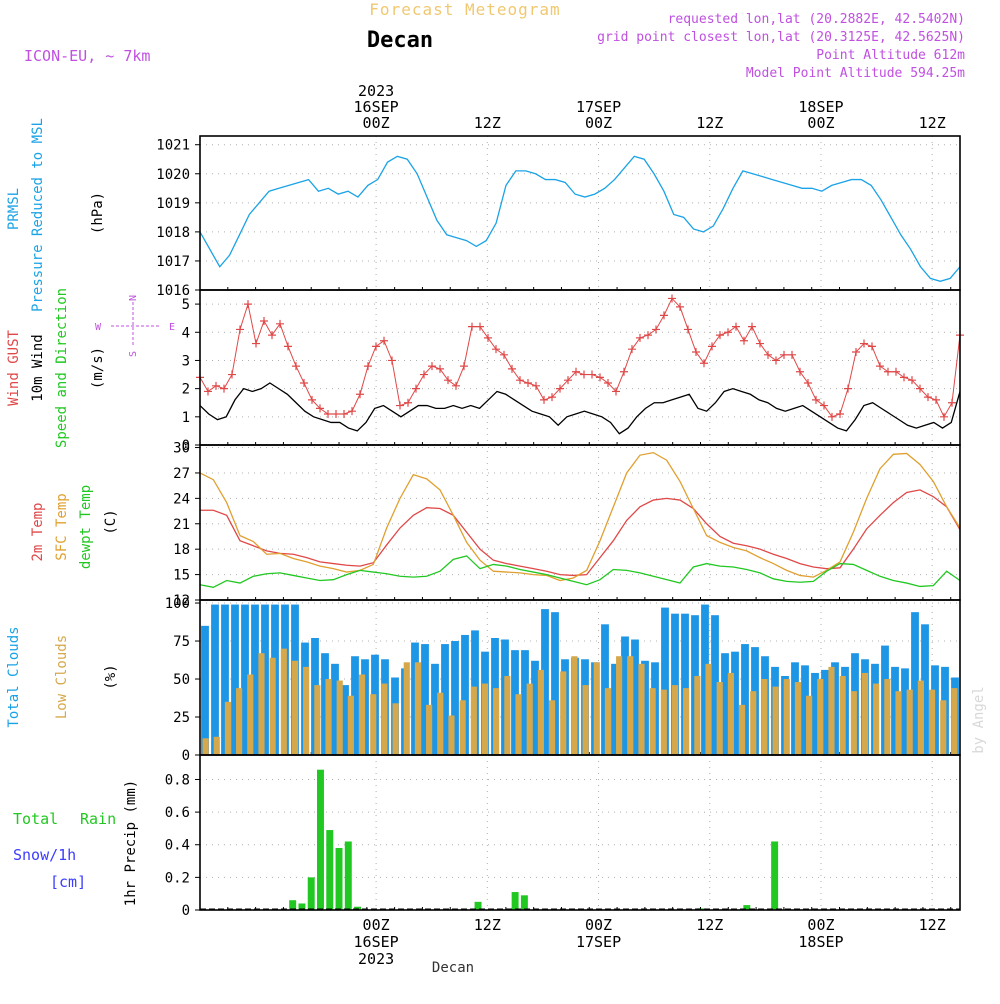 The width and height of the screenshot is (1000, 1004). I want to click on wind-unit: (m/s), so click(98, 368).